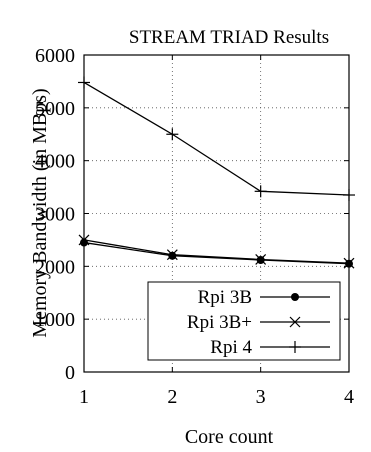 The image size is (371, 452). What do you see at coordinates (231, 347) in the screenshot?
I see `legend-label-rpi-4: Rpi 4` at bounding box center [231, 347].